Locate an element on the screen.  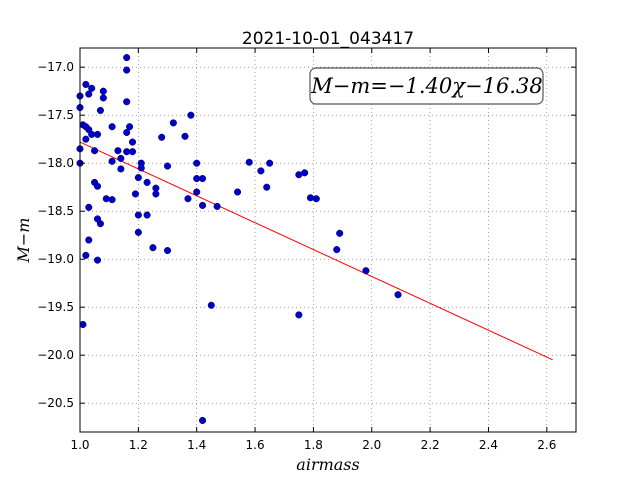
y-tick-label: −18.0 is located at coordinates (55, 163).